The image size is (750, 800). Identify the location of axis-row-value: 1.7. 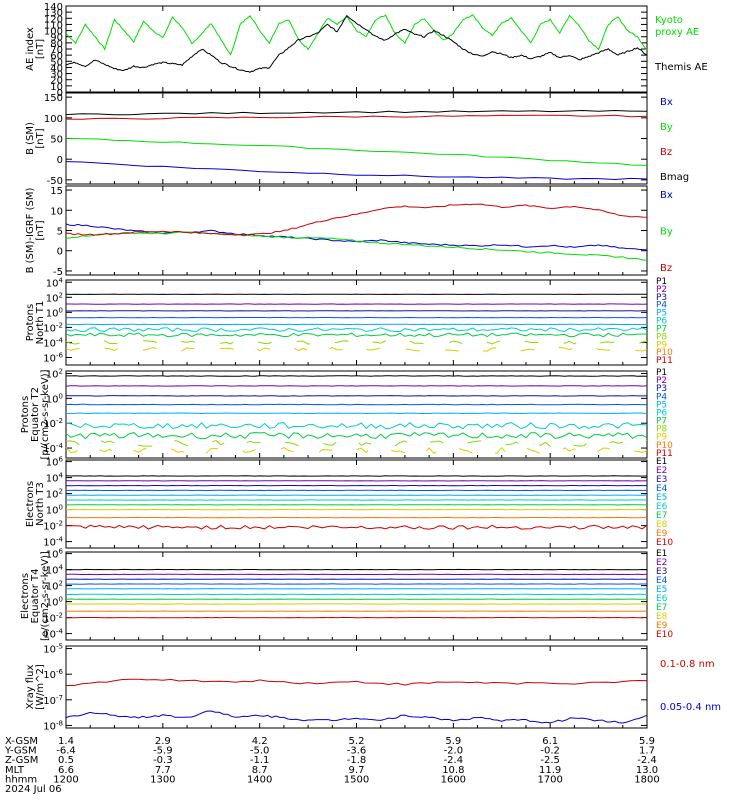
(647, 751).